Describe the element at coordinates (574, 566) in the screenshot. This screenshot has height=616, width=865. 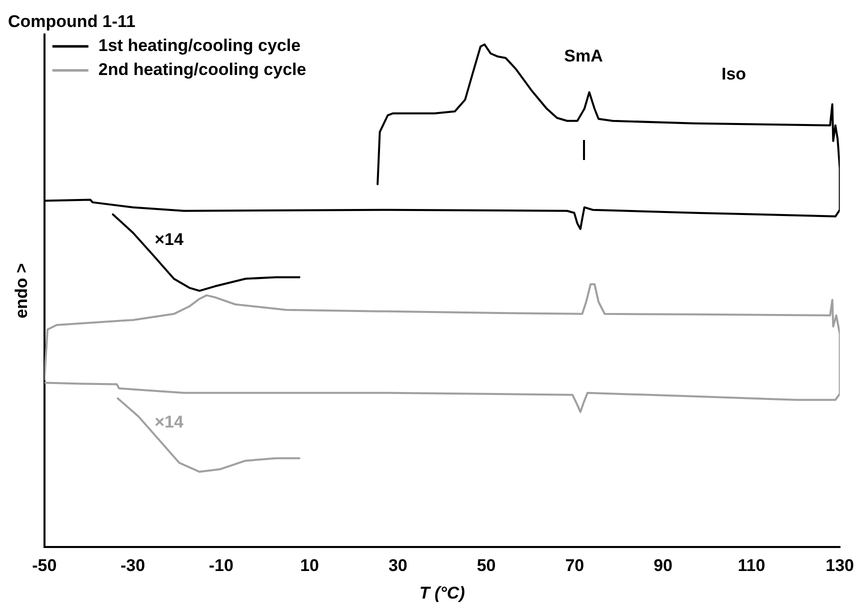
I see `x-tick-label: 70` at that location.